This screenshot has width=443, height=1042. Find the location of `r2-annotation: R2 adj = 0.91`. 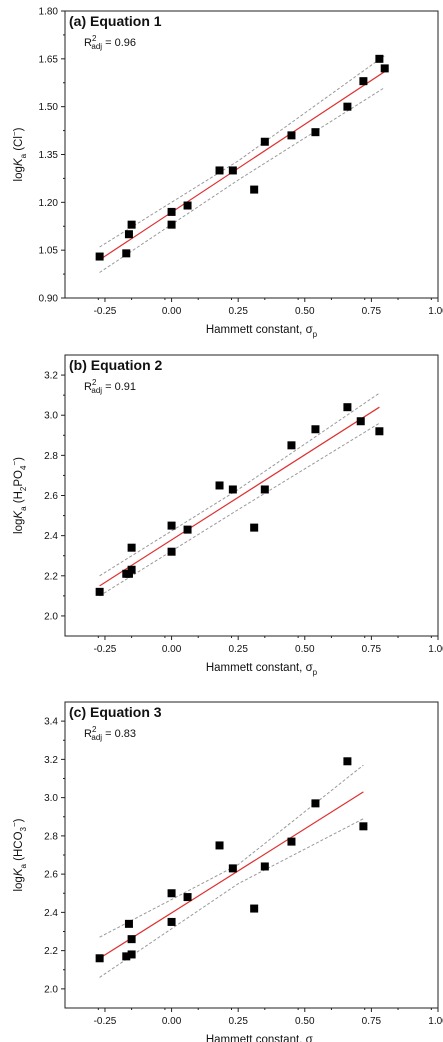

r2-annotation: R2 adj = 0.91 is located at coordinates (110, 386).